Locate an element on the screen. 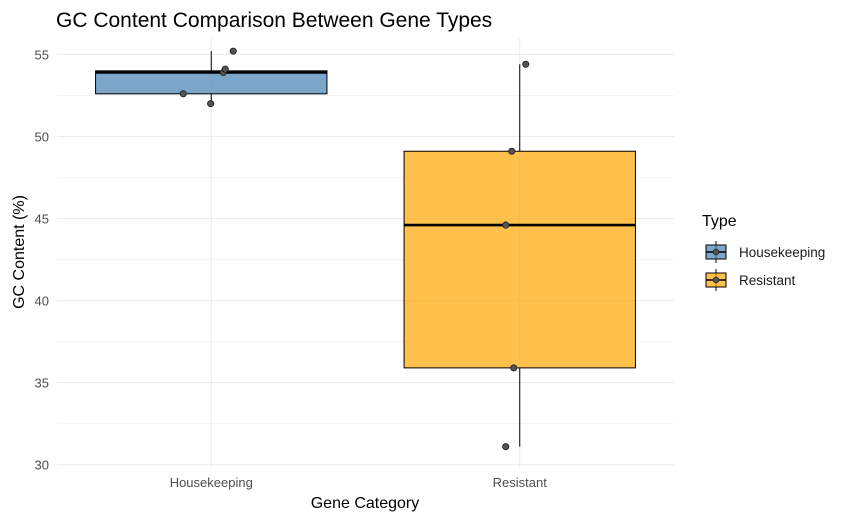  x-tick-label: Resistant is located at coordinates (520, 482).